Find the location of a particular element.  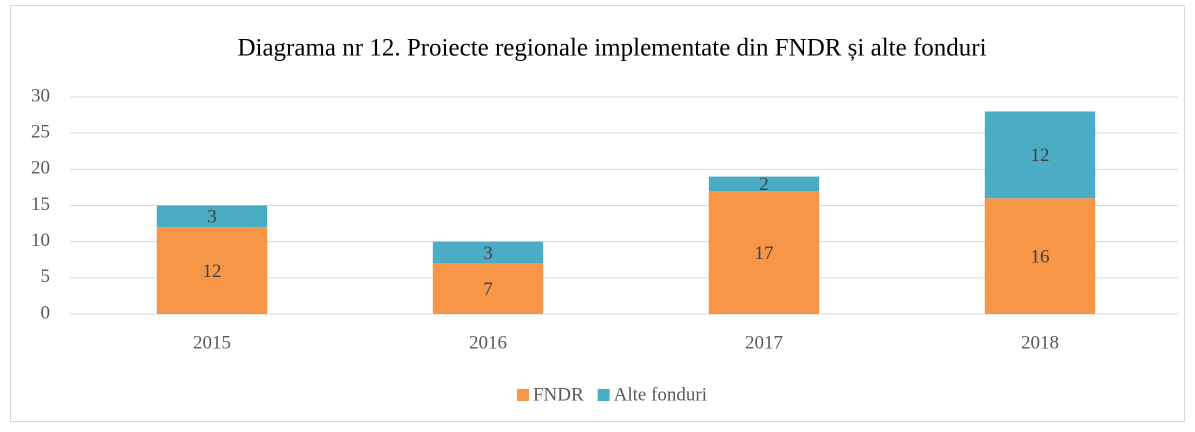

data-label: 2 is located at coordinates (764, 184).